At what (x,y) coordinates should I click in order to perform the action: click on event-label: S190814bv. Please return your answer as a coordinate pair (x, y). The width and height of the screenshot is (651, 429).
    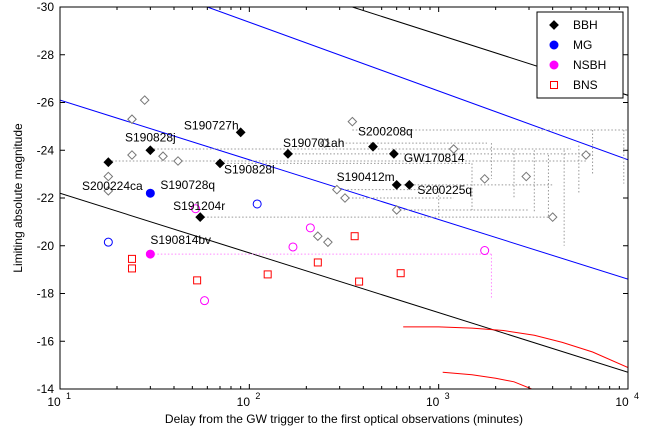
    Looking at the image, I should click on (180, 240).